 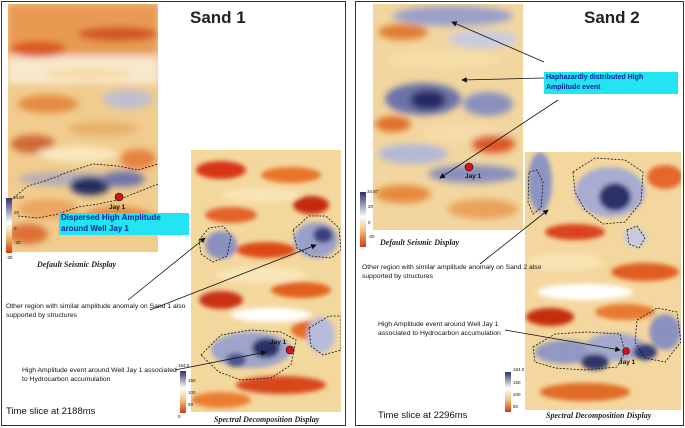 What do you see at coordinates (218, 17) in the screenshot?
I see `sand1-title: Sand 1` at bounding box center [218, 17].